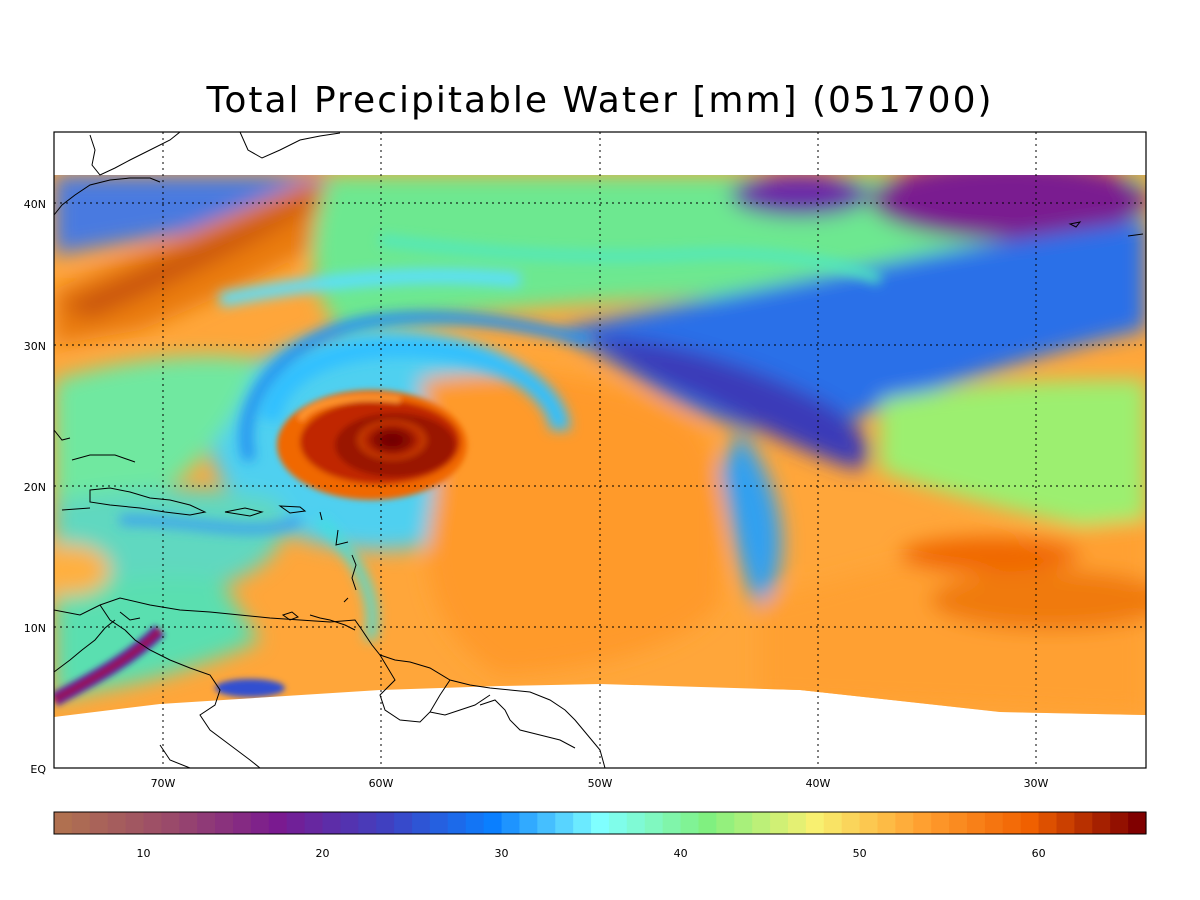 The image size is (1200, 900). Describe the element at coordinates (818, 783) in the screenshot. I see `lon-label-40w: 40W` at that location.